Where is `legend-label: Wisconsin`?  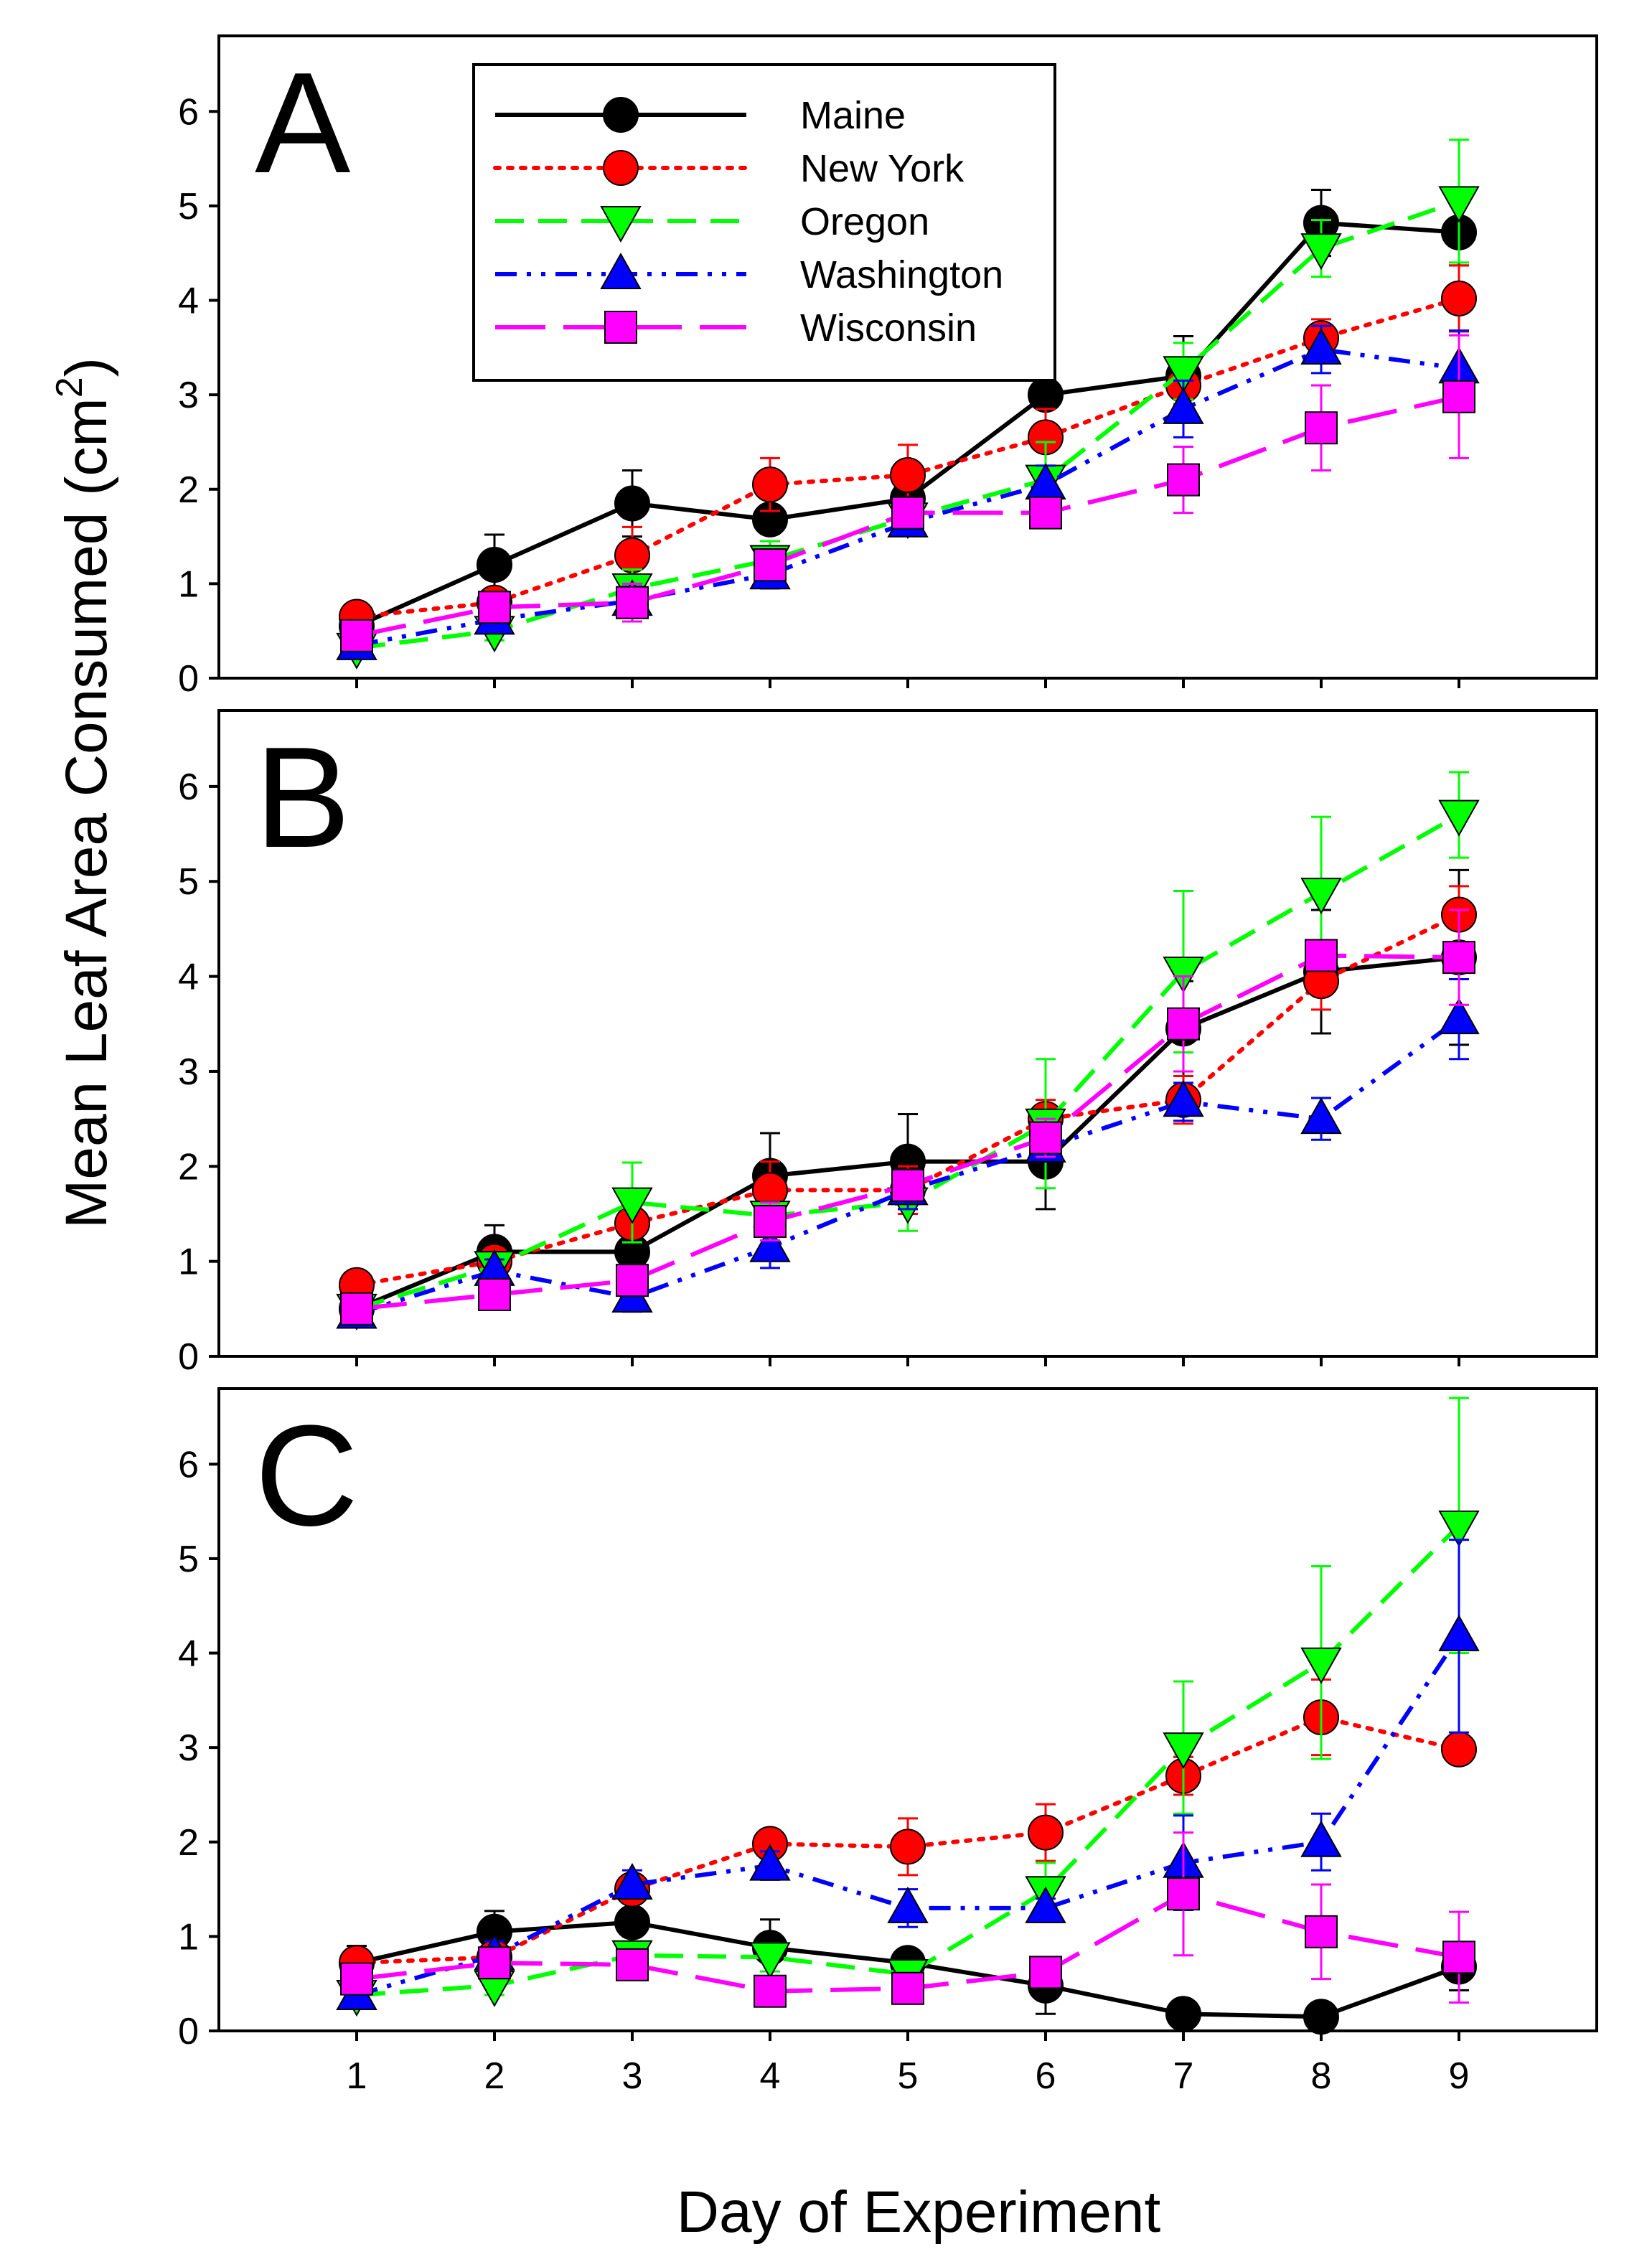
legend-label: Wisconsin is located at coordinates (888, 327).